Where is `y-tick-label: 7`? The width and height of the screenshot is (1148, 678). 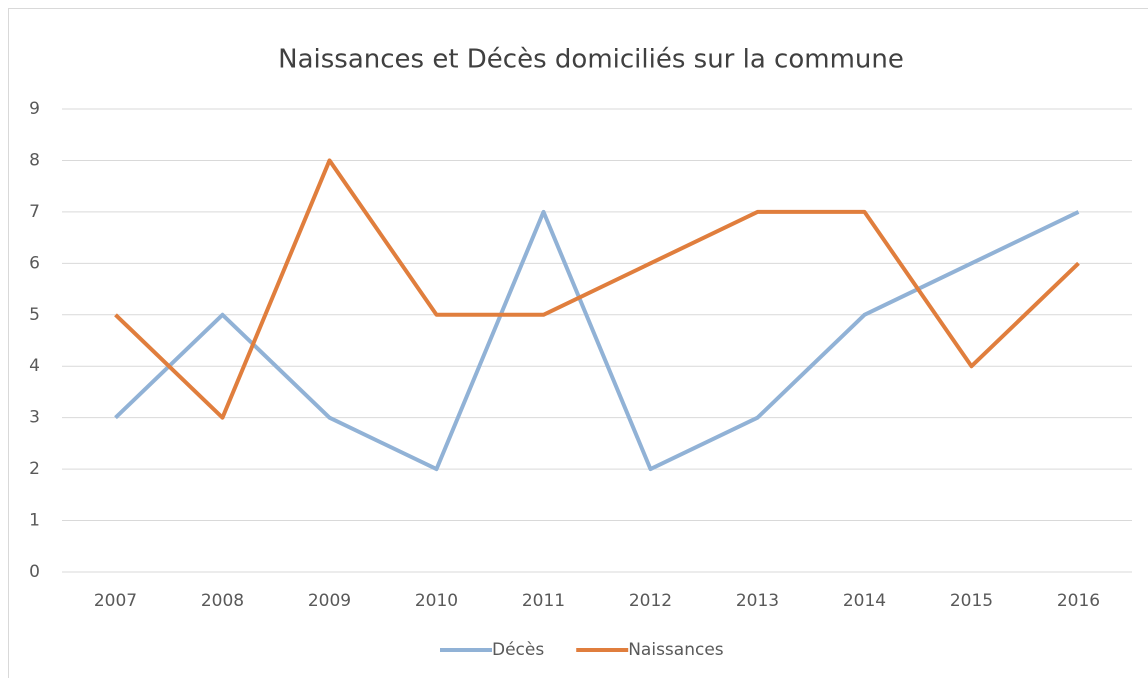
y-tick-label: 7 is located at coordinates (34, 212).